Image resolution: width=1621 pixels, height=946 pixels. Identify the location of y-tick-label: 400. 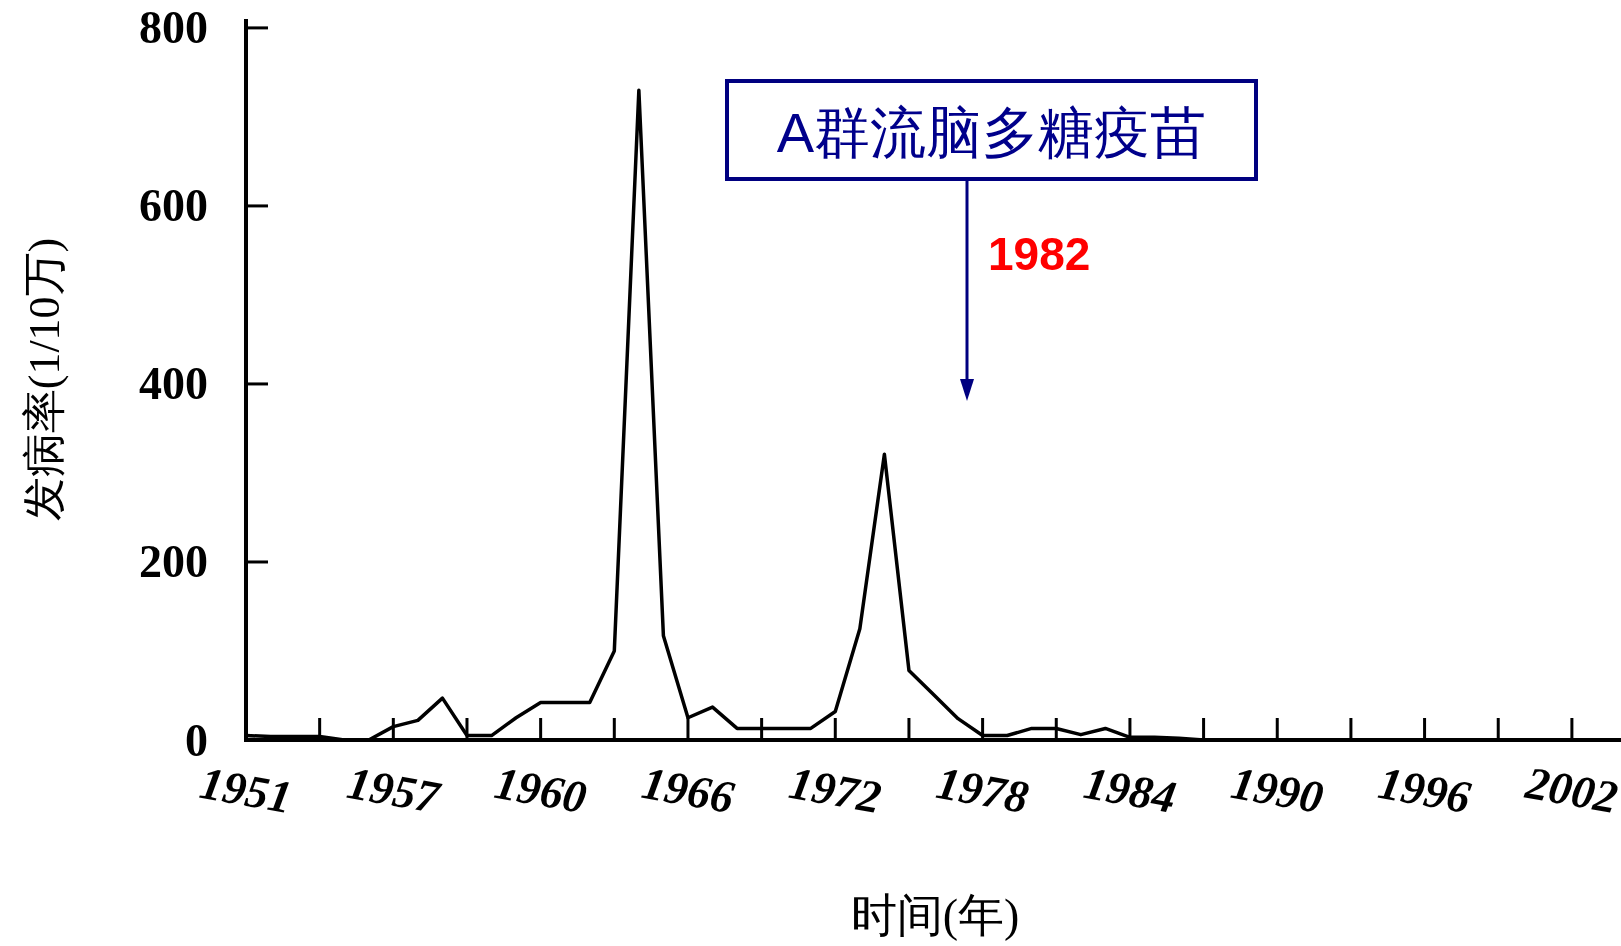
(173, 384).